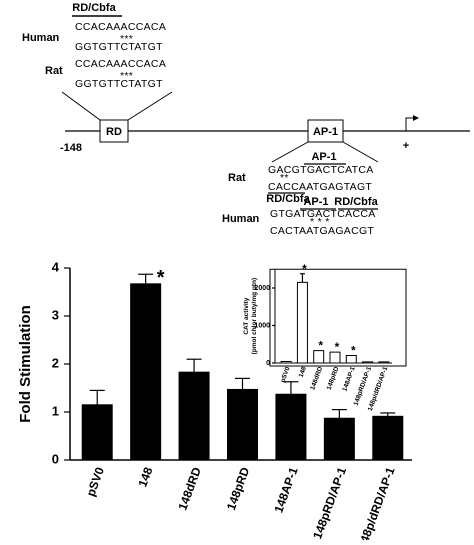 The height and width of the screenshot is (545, 474). What do you see at coordinates (262, 288) in the screenshot?
I see `y-tick-label: 2000` at bounding box center [262, 288].